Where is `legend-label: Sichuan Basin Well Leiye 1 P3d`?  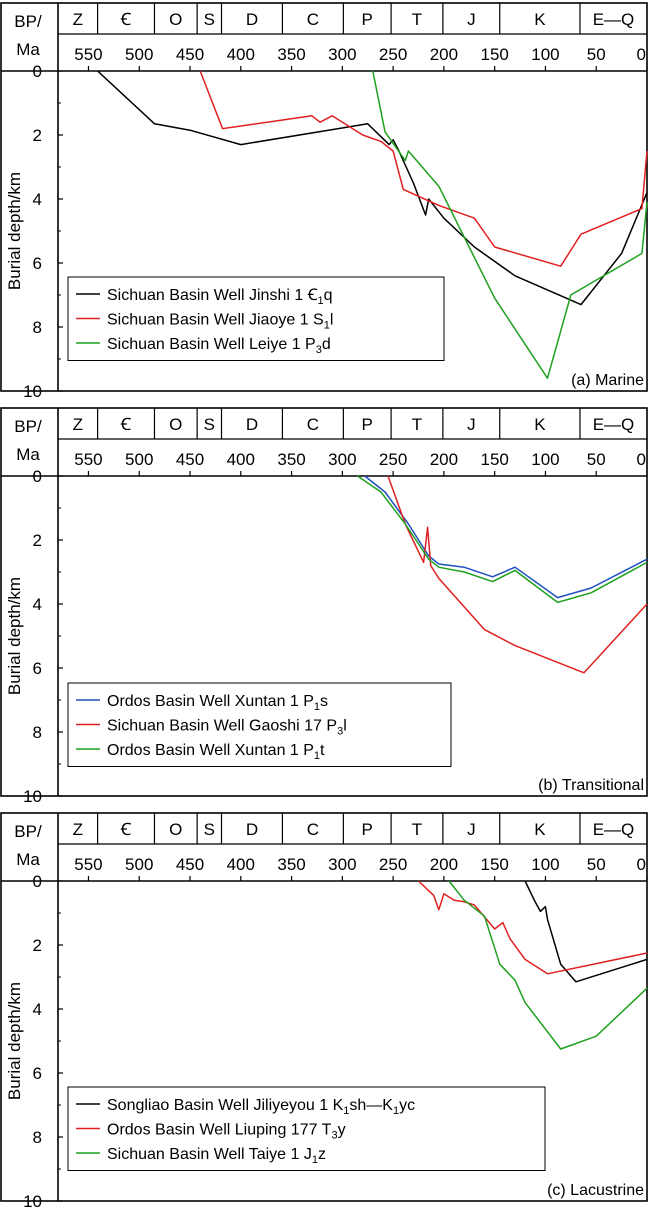
legend-label: Sichuan Basin Well Leiye 1 P3d is located at coordinates (219, 346).